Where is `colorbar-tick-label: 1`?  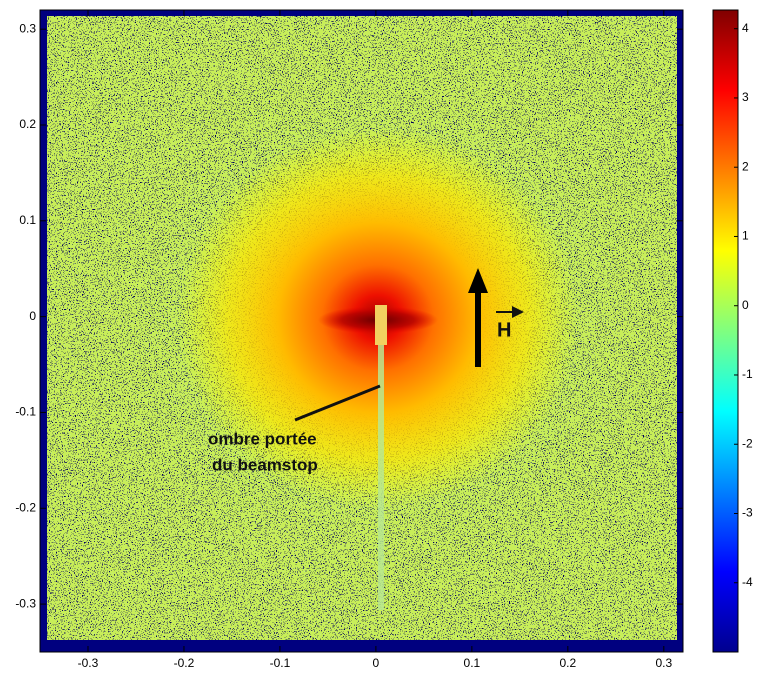 colorbar-tick-label: 1 is located at coordinates (745, 236).